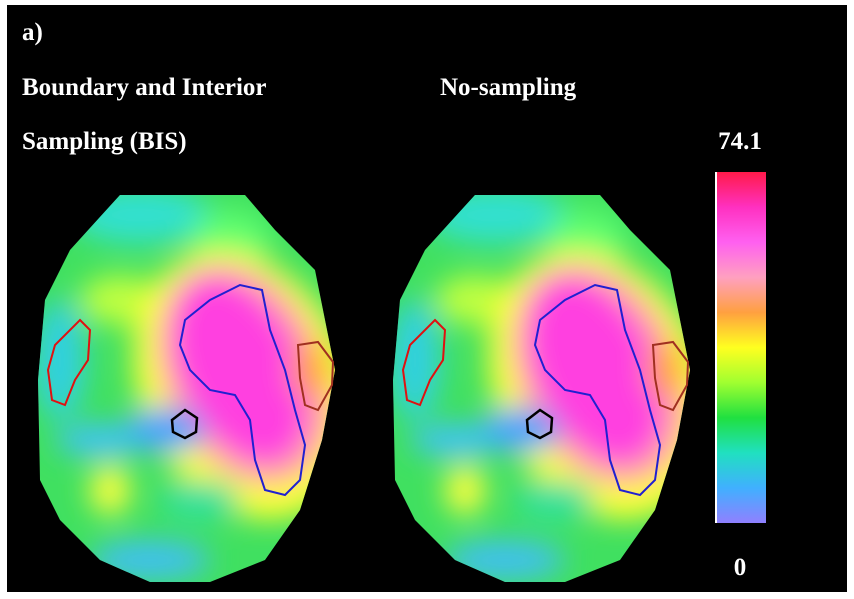 The image size is (854, 599). Describe the element at coordinates (104, 141) in the screenshot. I see `panel-title: Sampling (BIS)` at that location.